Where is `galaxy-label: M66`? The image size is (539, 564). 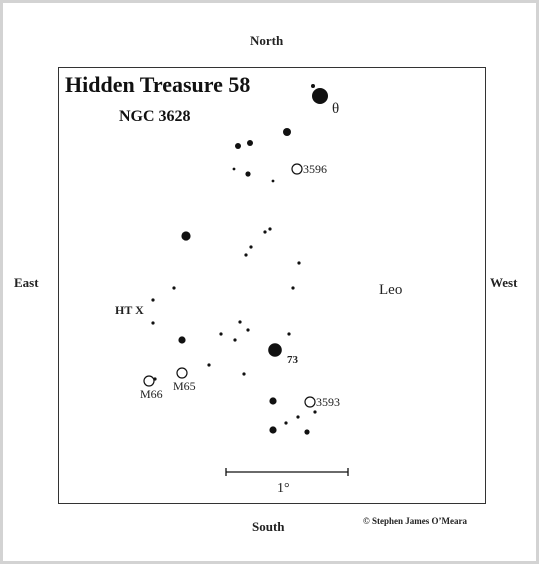
galaxy-label: M66 is located at coordinates (151, 394).